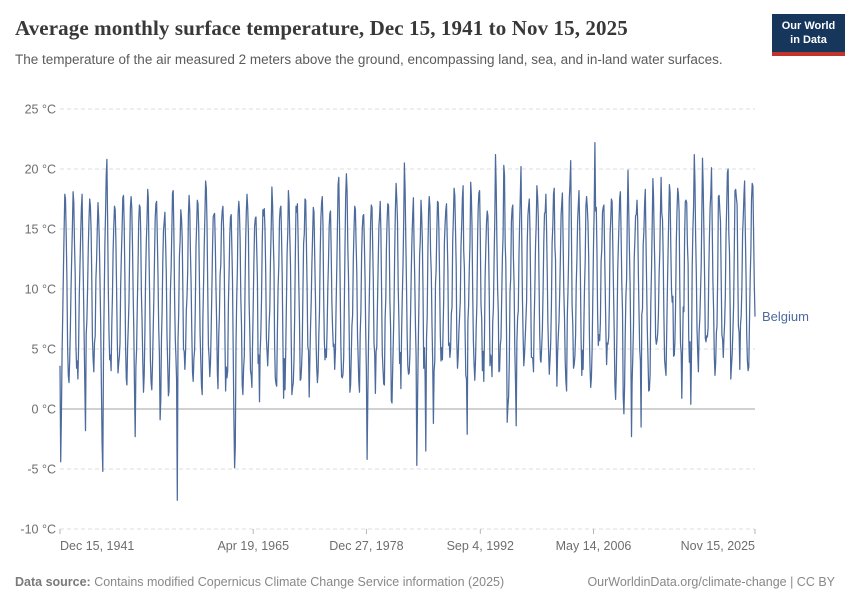  What do you see at coordinates (97, 546) in the screenshot?
I see `x-axis-label: Dec 15, 1941` at bounding box center [97, 546].